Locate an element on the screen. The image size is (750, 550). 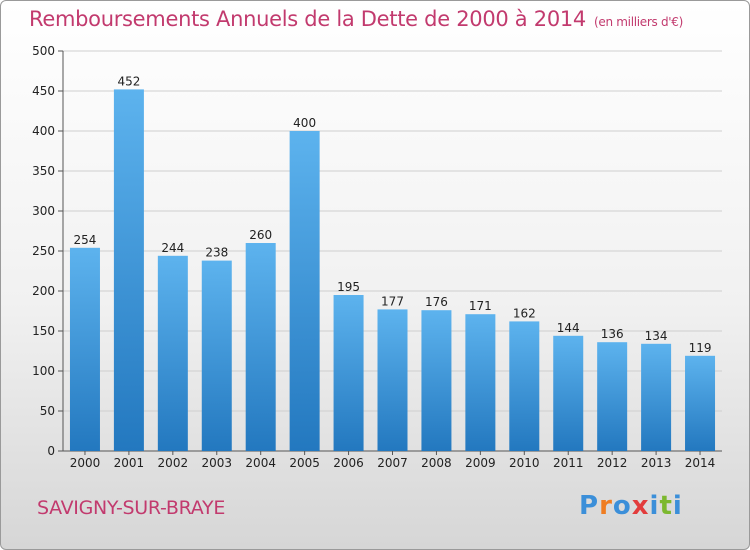
proxiti-logo: Proxiti is located at coordinates (631, 506).